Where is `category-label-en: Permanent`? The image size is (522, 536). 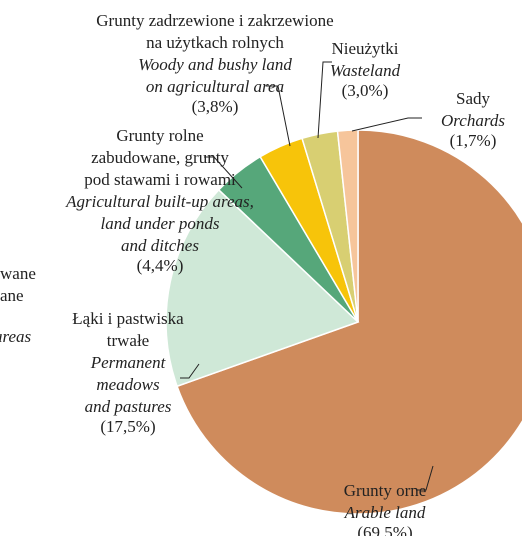
category-label-en: Permanent is located at coordinates (128, 362).